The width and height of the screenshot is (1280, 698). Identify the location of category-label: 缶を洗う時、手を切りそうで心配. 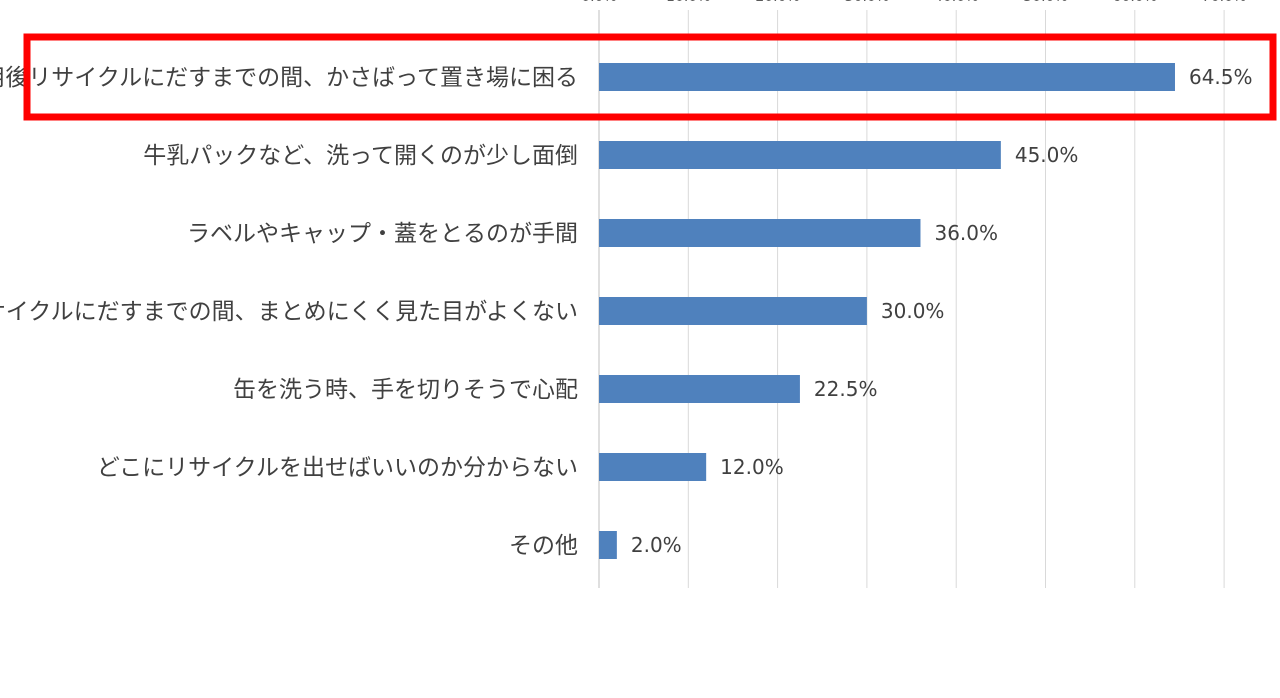
(405, 390).